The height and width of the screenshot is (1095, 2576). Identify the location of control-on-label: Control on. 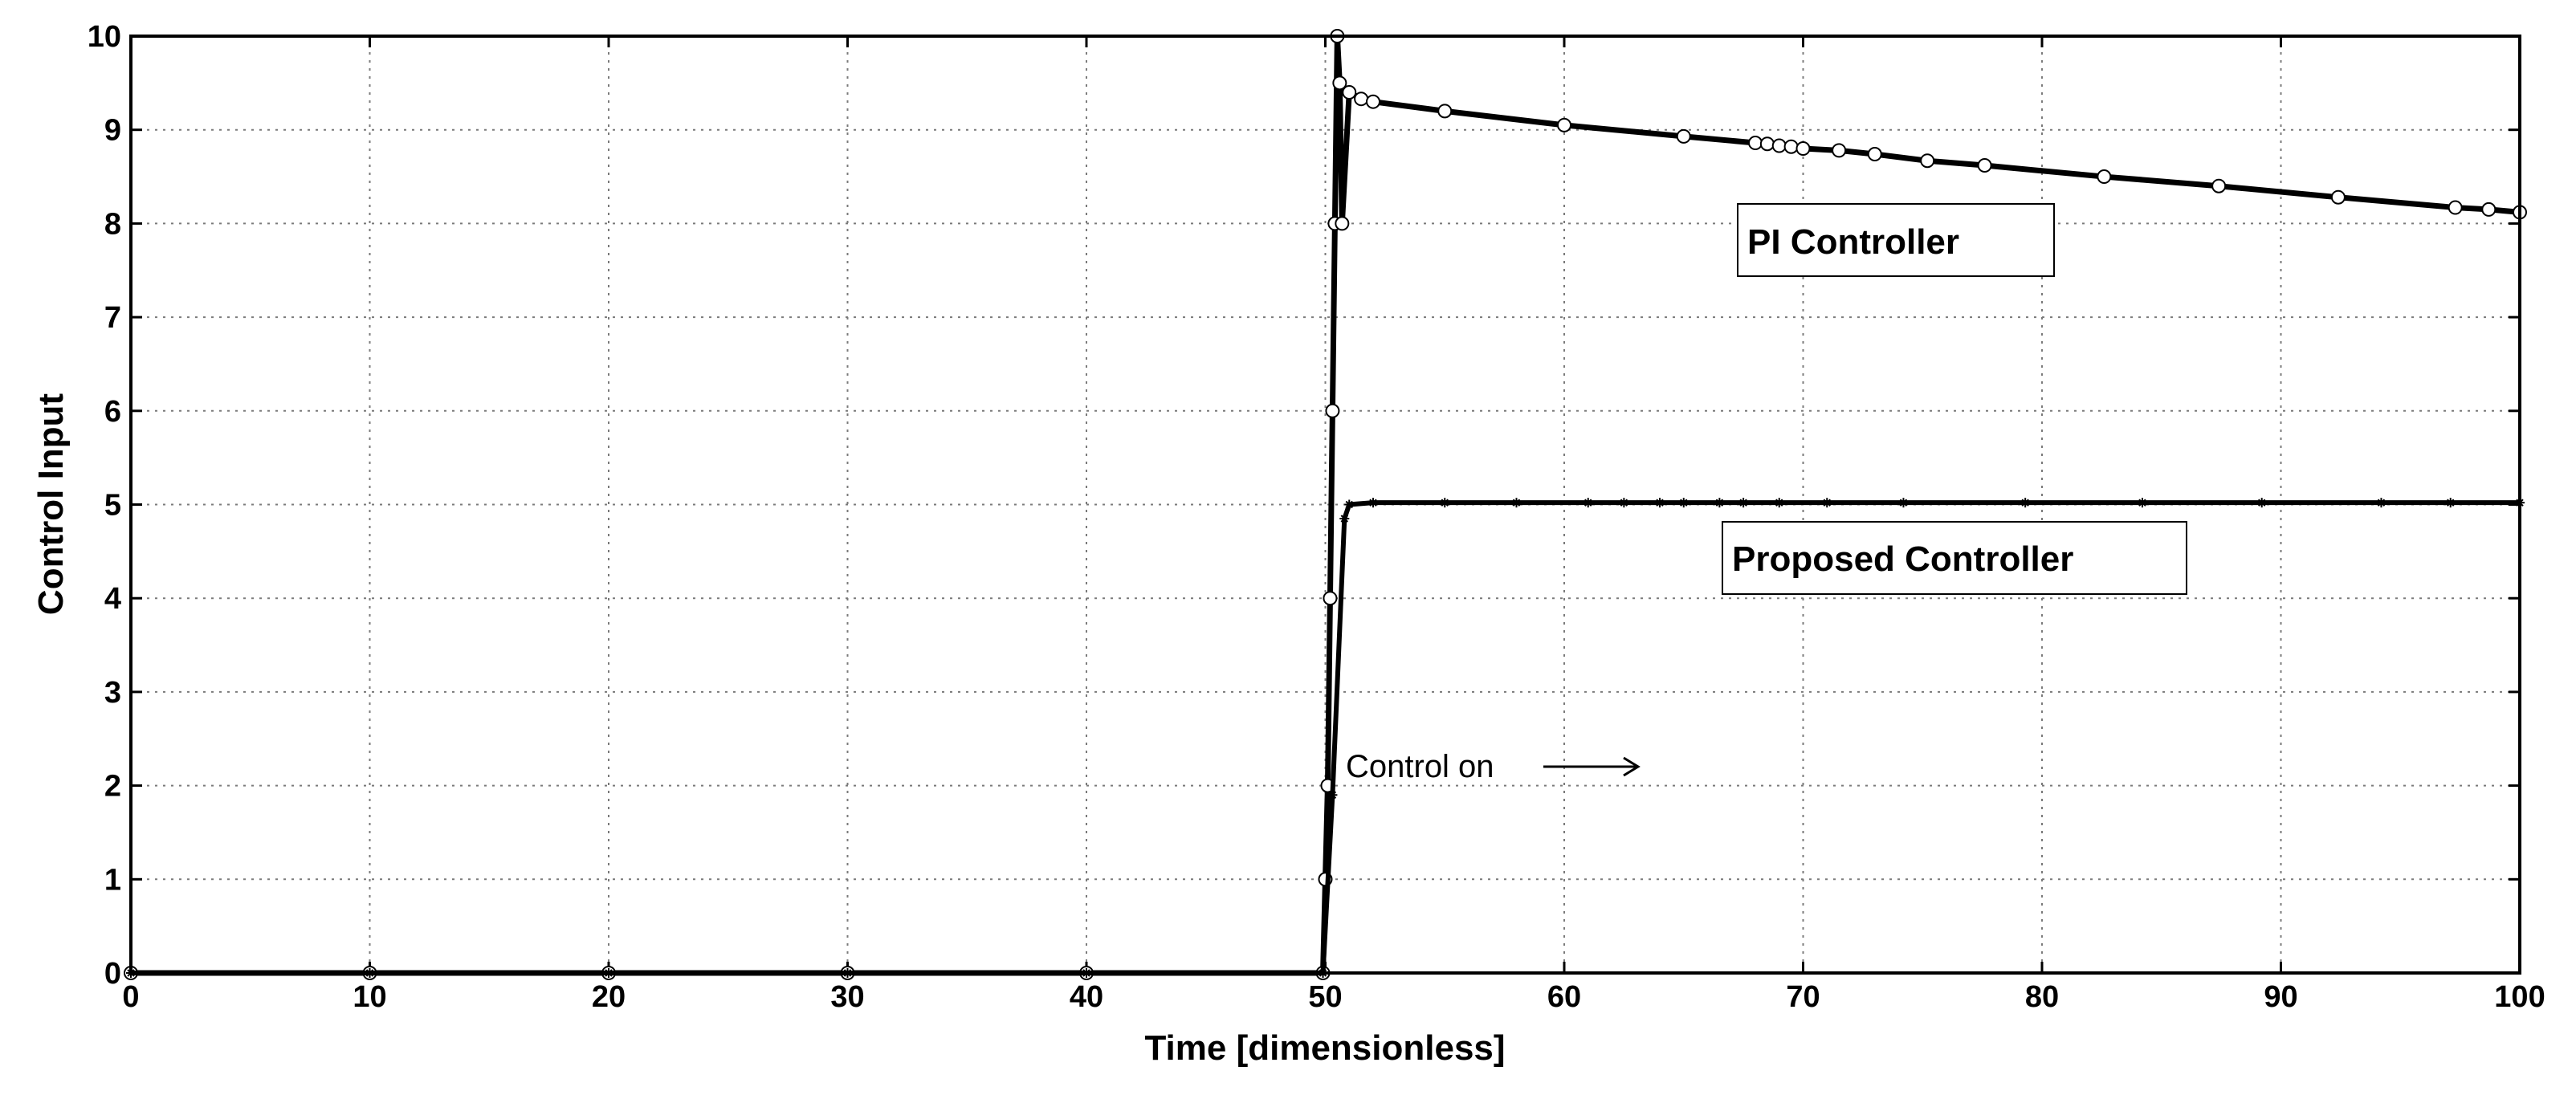
(1420, 766).